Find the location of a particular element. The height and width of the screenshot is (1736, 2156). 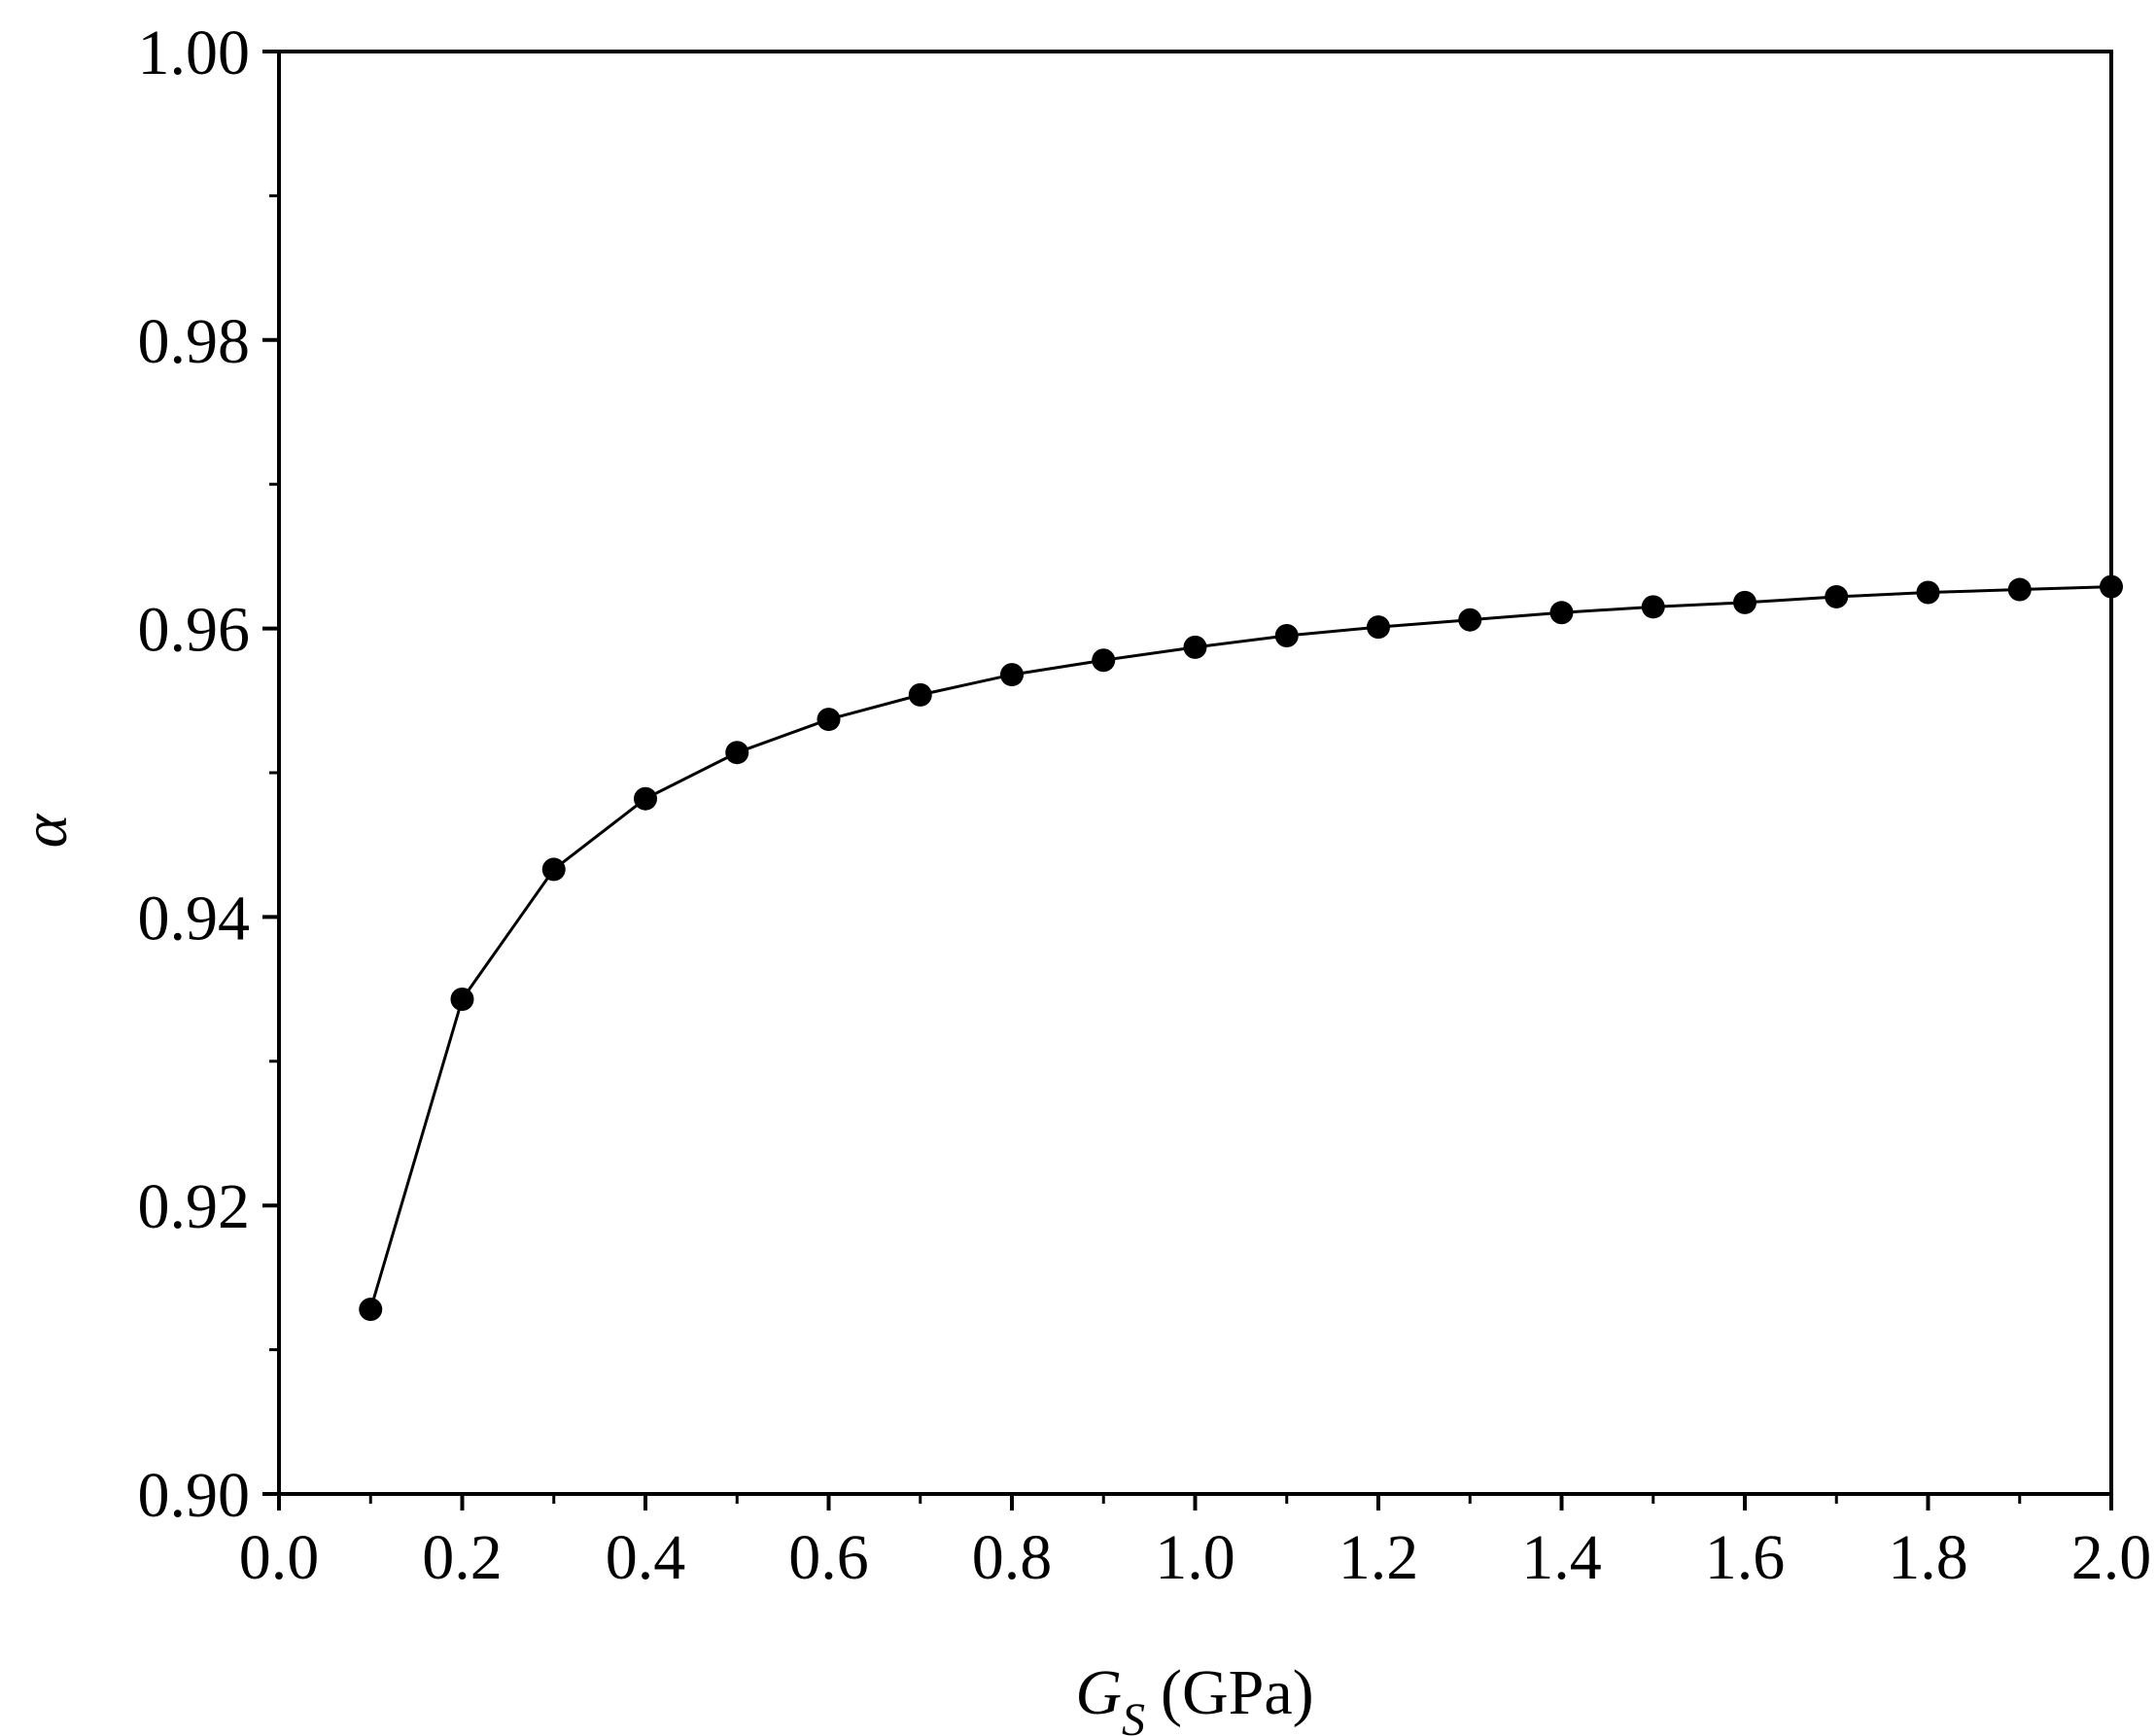

x-tick-label: 1.2 is located at coordinates (1379, 1557).